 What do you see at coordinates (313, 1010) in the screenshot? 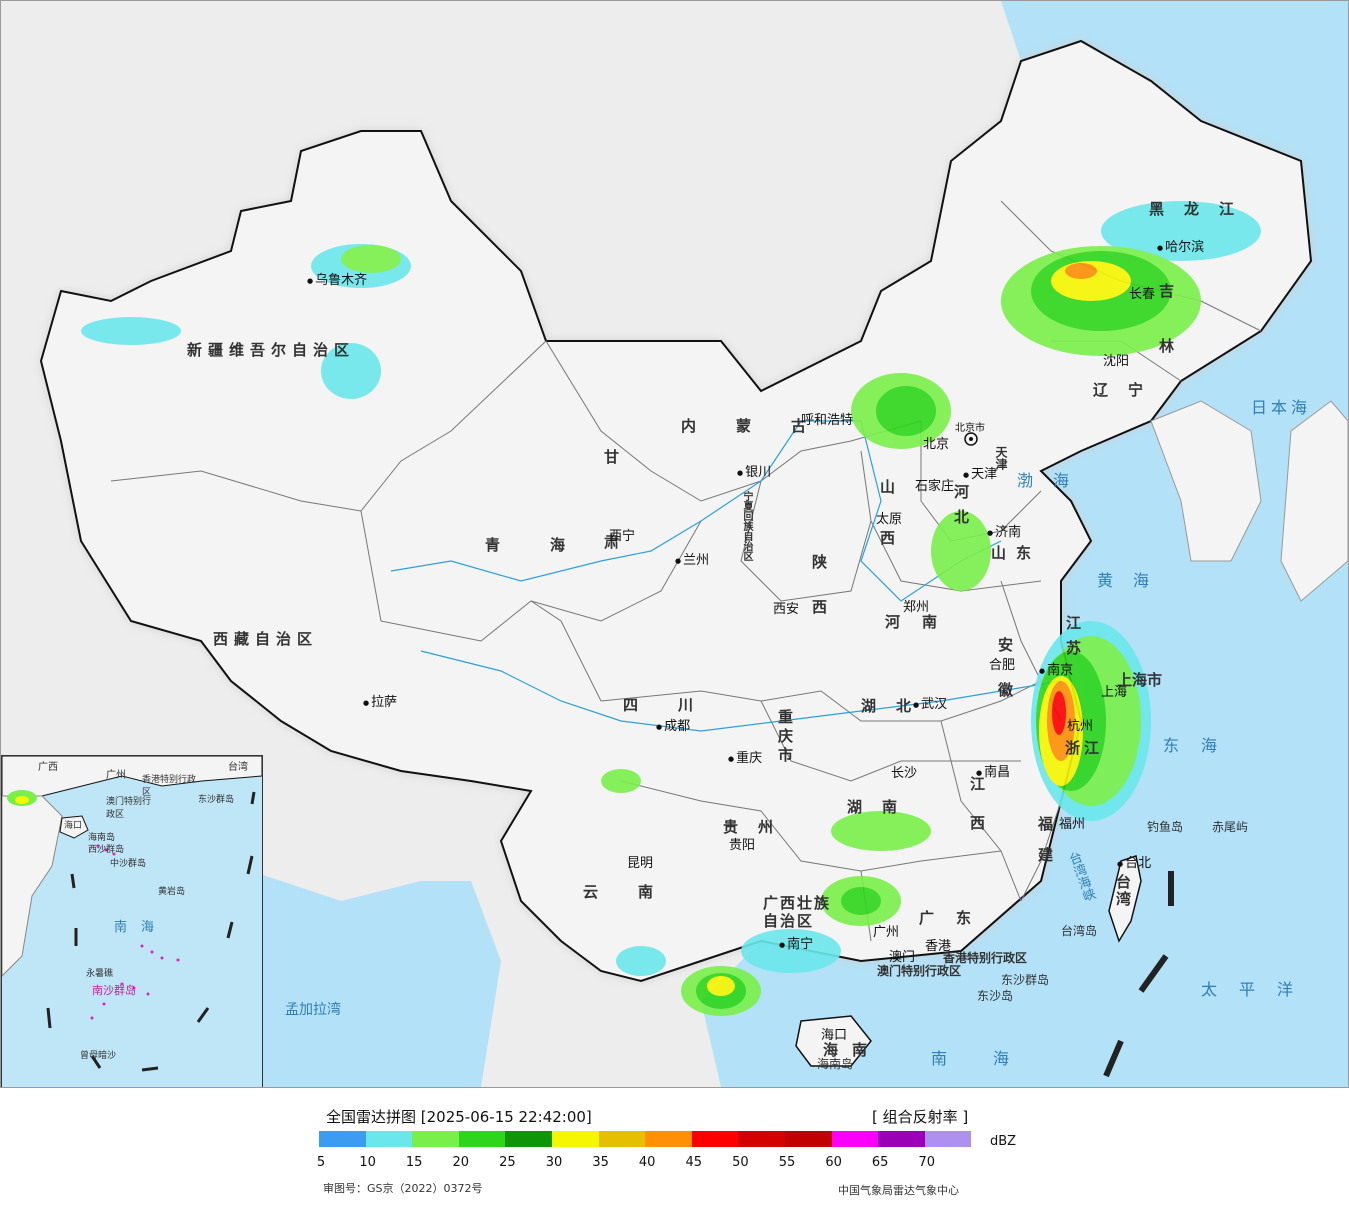
I see `sea-label: 孟加拉湾` at bounding box center [313, 1010].